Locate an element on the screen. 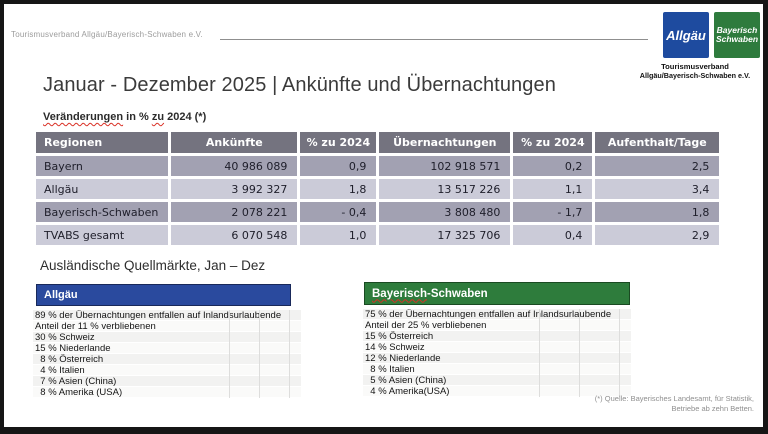 This screenshot has height=434, width=768. table-cell: 3,4 is located at coordinates (657, 189).